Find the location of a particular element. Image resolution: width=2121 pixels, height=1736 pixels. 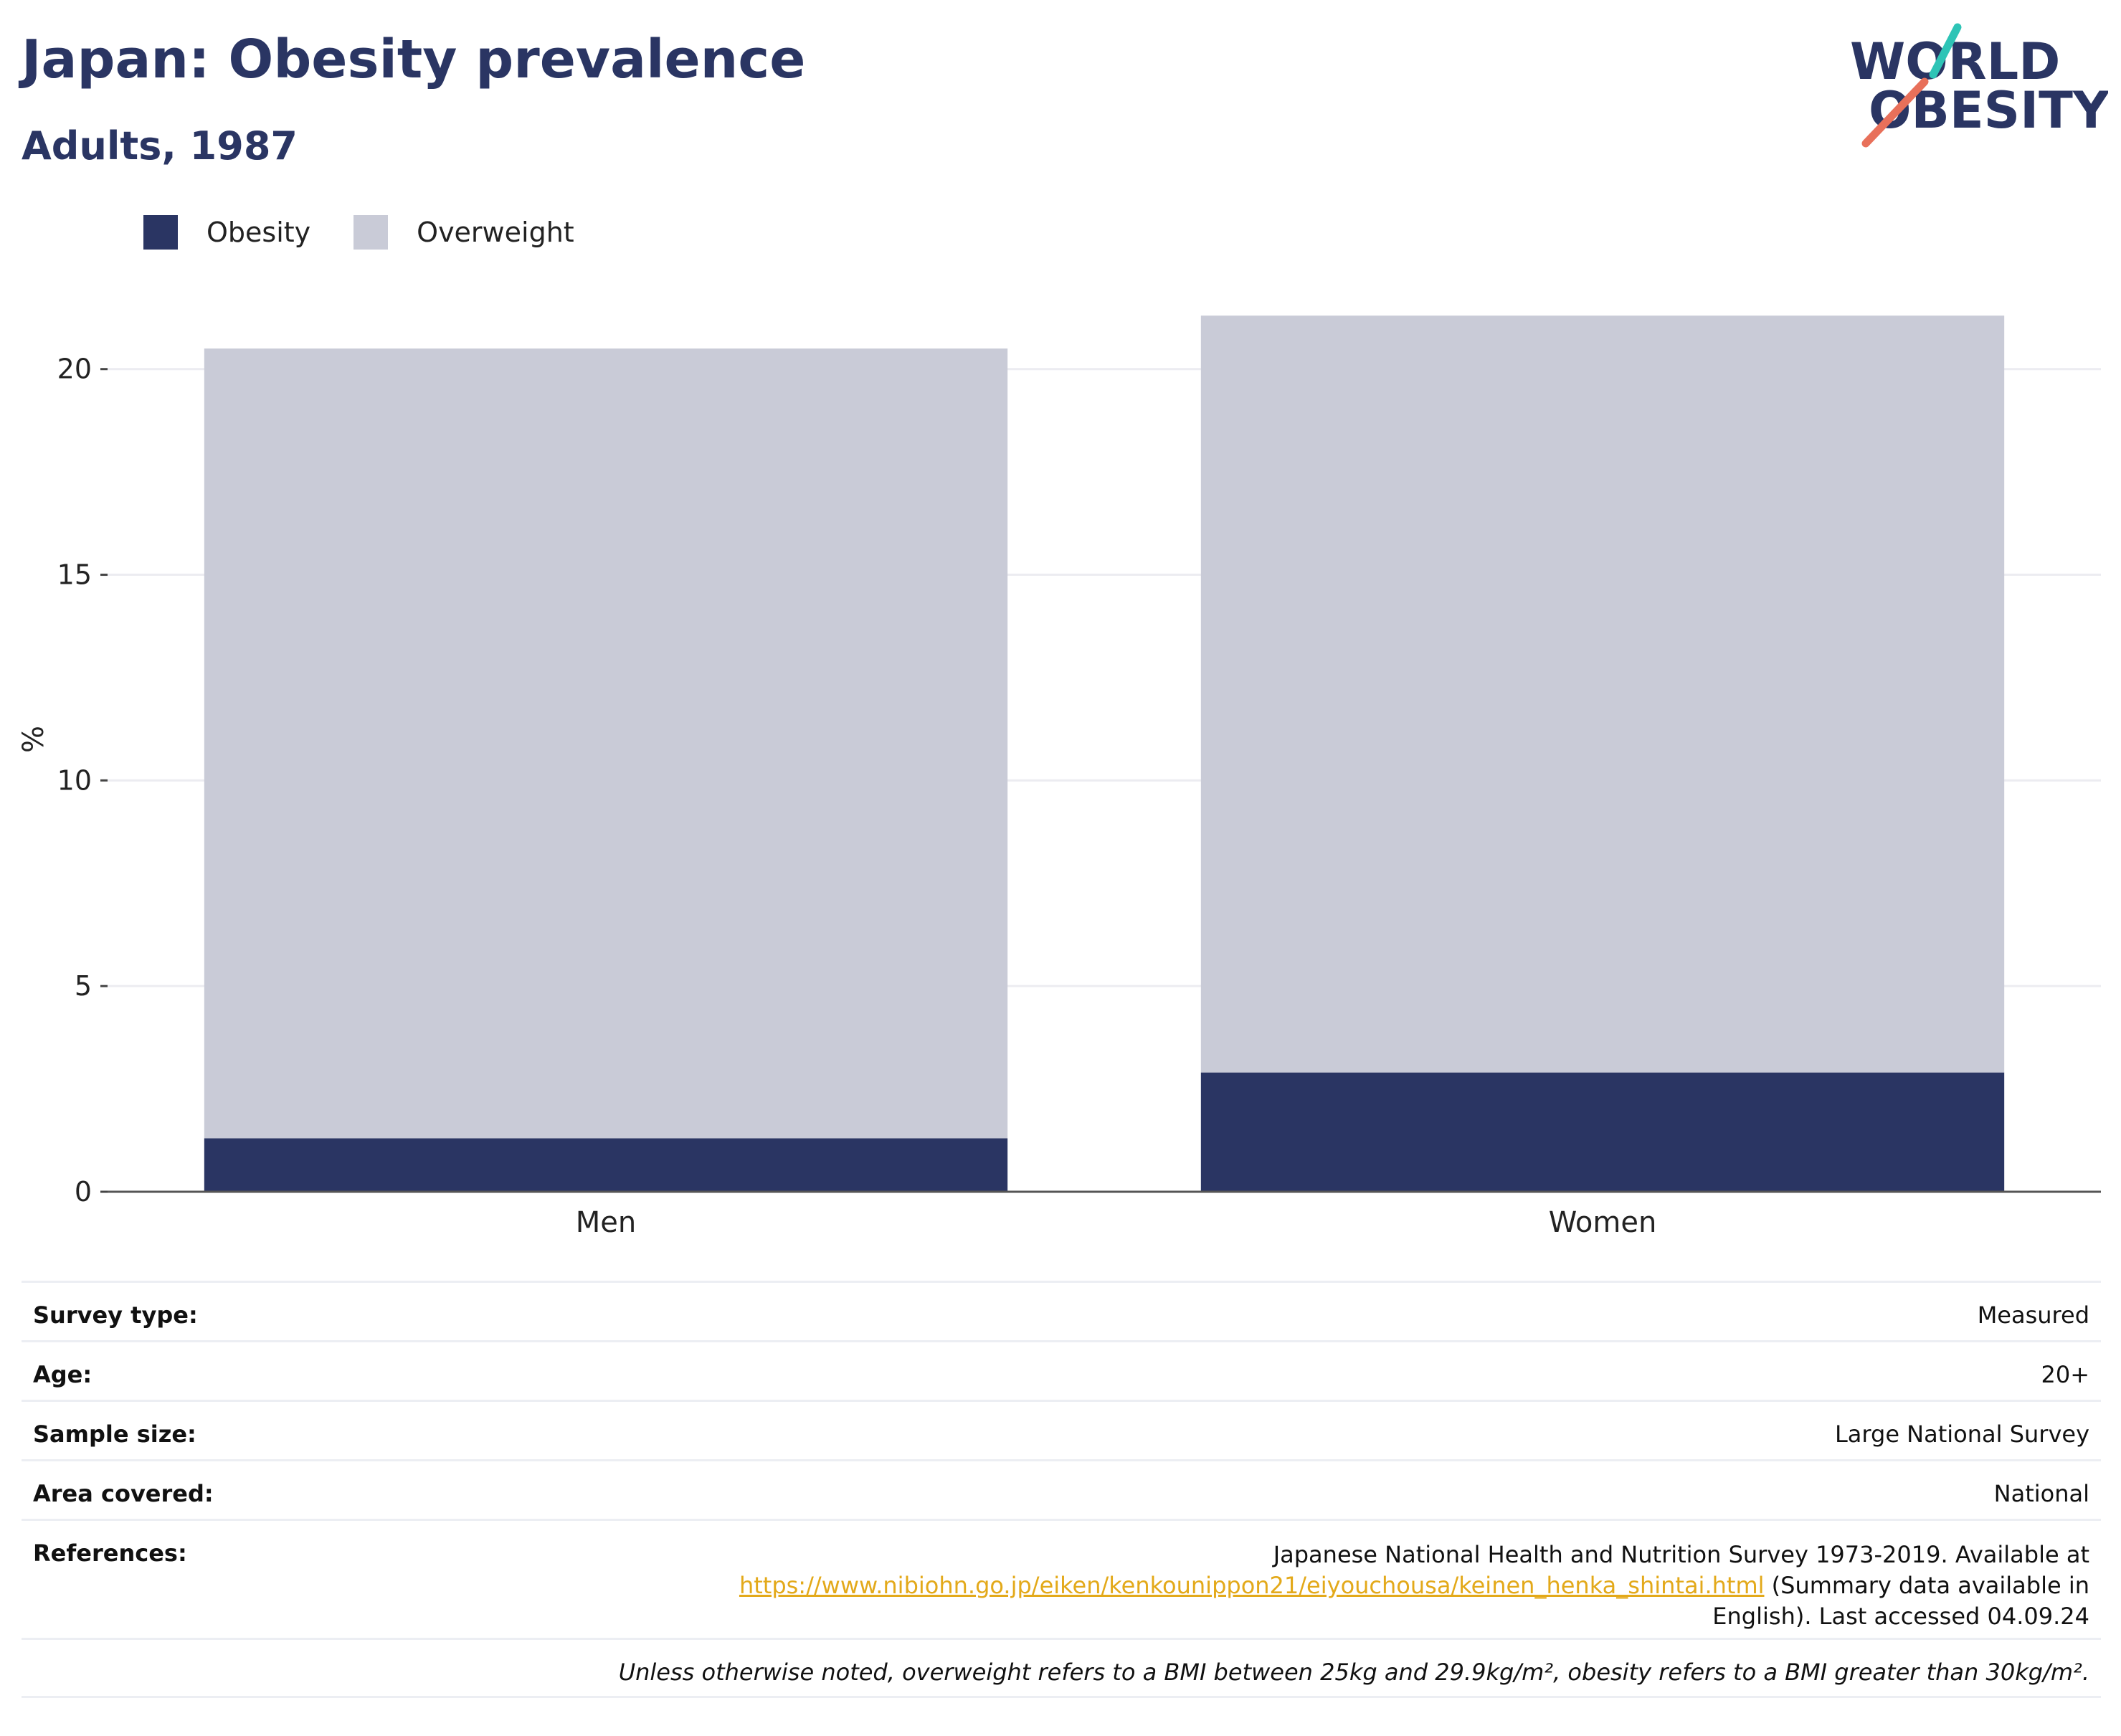

meta-row-age: Age: 20+ is located at coordinates (1061, 1370).